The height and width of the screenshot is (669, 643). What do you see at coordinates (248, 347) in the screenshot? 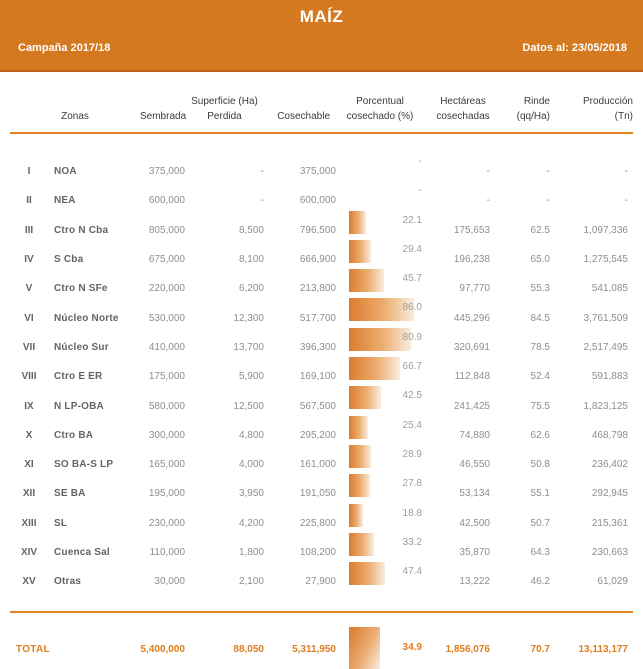
I see `perdida-value: 13,700` at bounding box center [248, 347].